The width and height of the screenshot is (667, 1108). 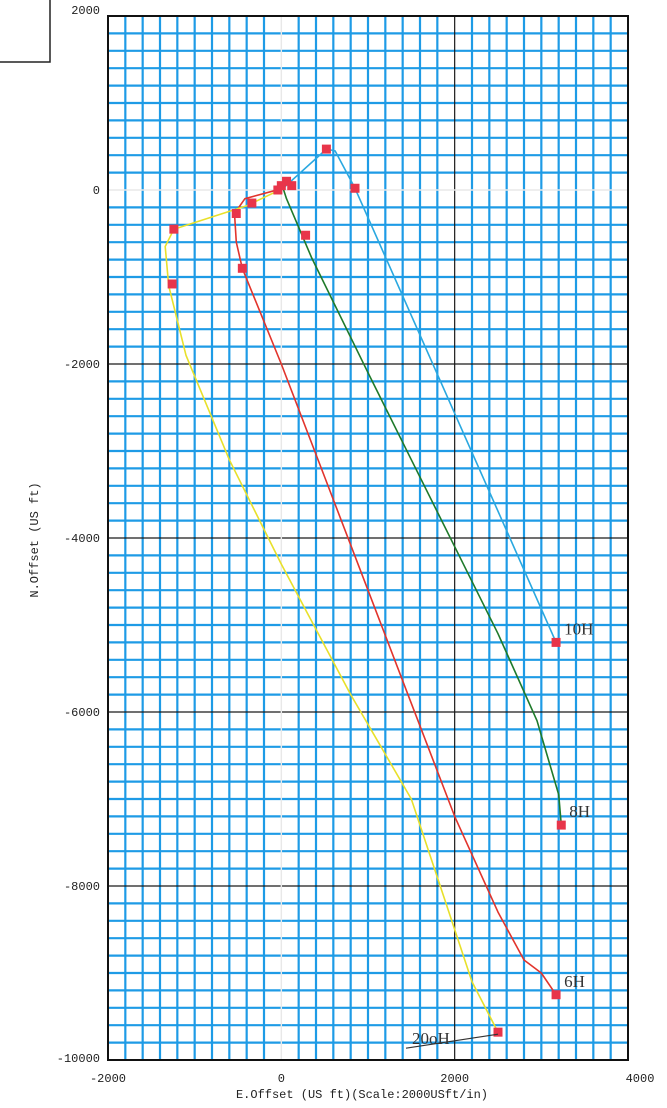 What do you see at coordinates (281, 1079) in the screenshot?
I see `x-tick-label: 0` at bounding box center [281, 1079].